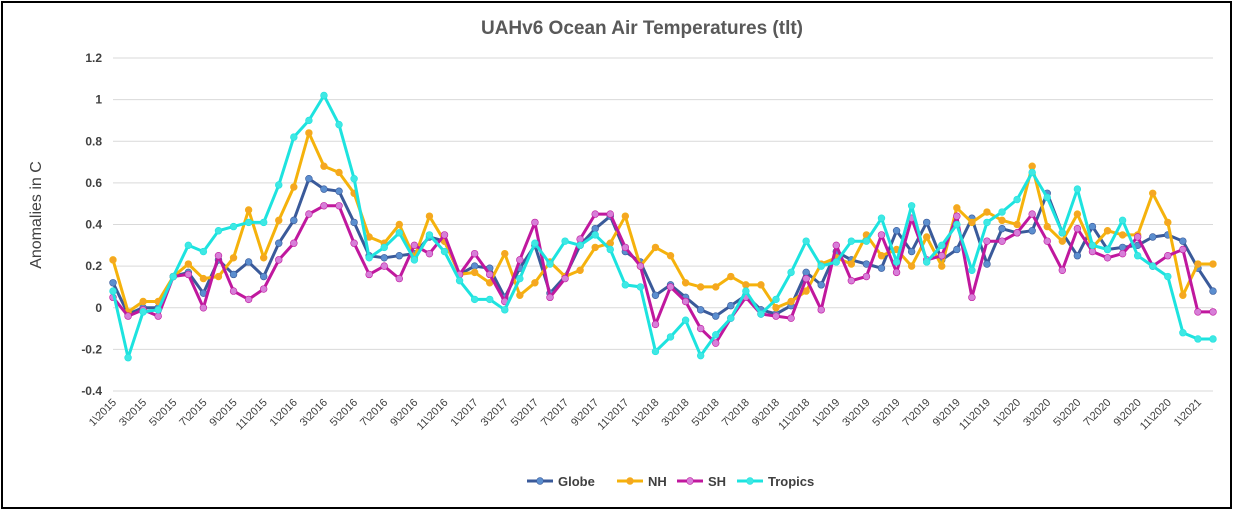 The image size is (1237, 514). Describe the element at coordinates (1097, 413) in the screenshot. I see `x-tick-label: 7\2020` at that location.